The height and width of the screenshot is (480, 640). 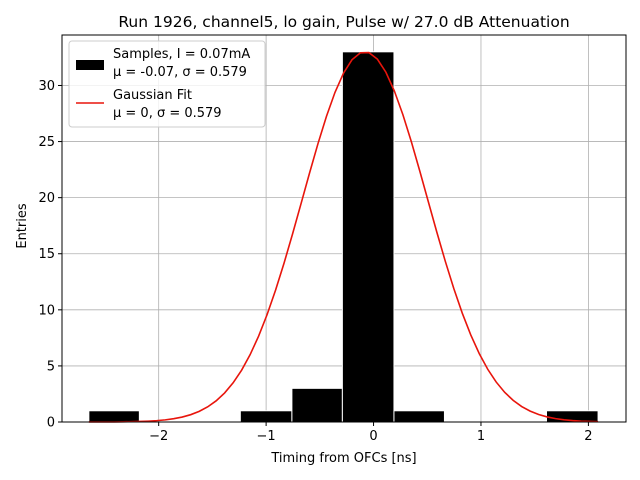 I want to click on x-tick-label: 1, so click(x=481, y=436).